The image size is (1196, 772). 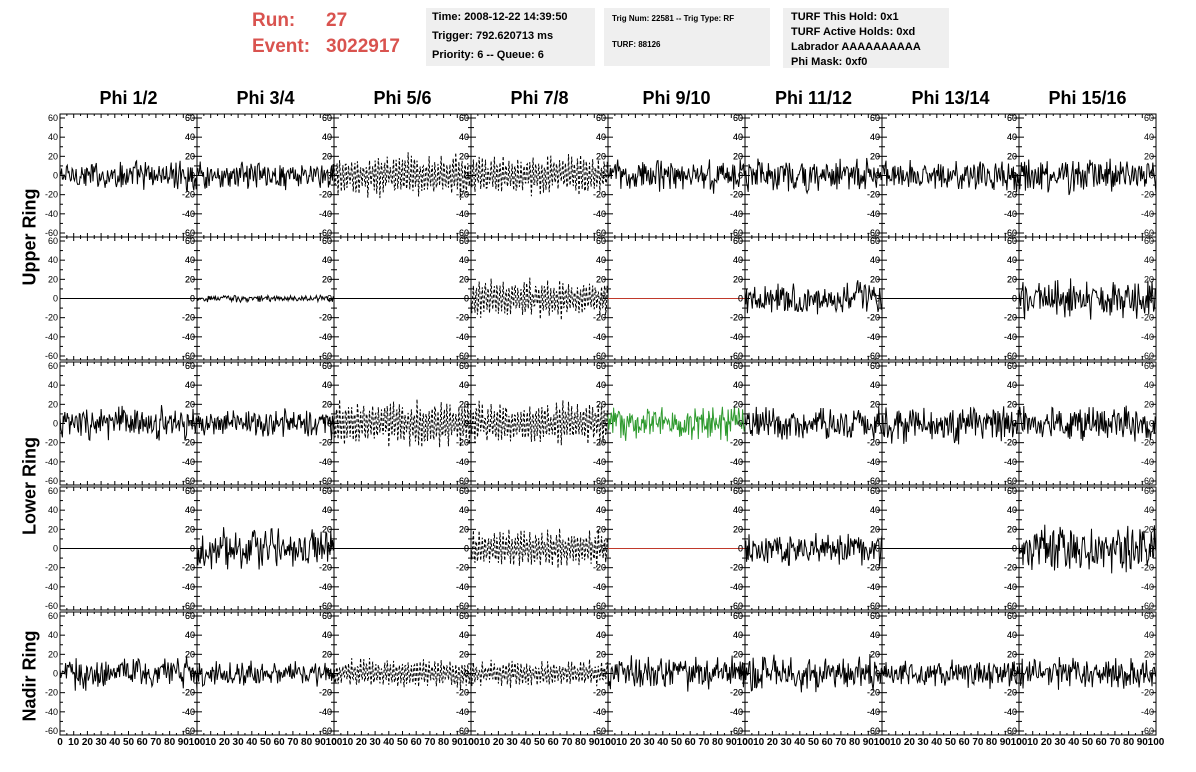 I want to click on x-tick-label: 50, so click(x=266, y=742).